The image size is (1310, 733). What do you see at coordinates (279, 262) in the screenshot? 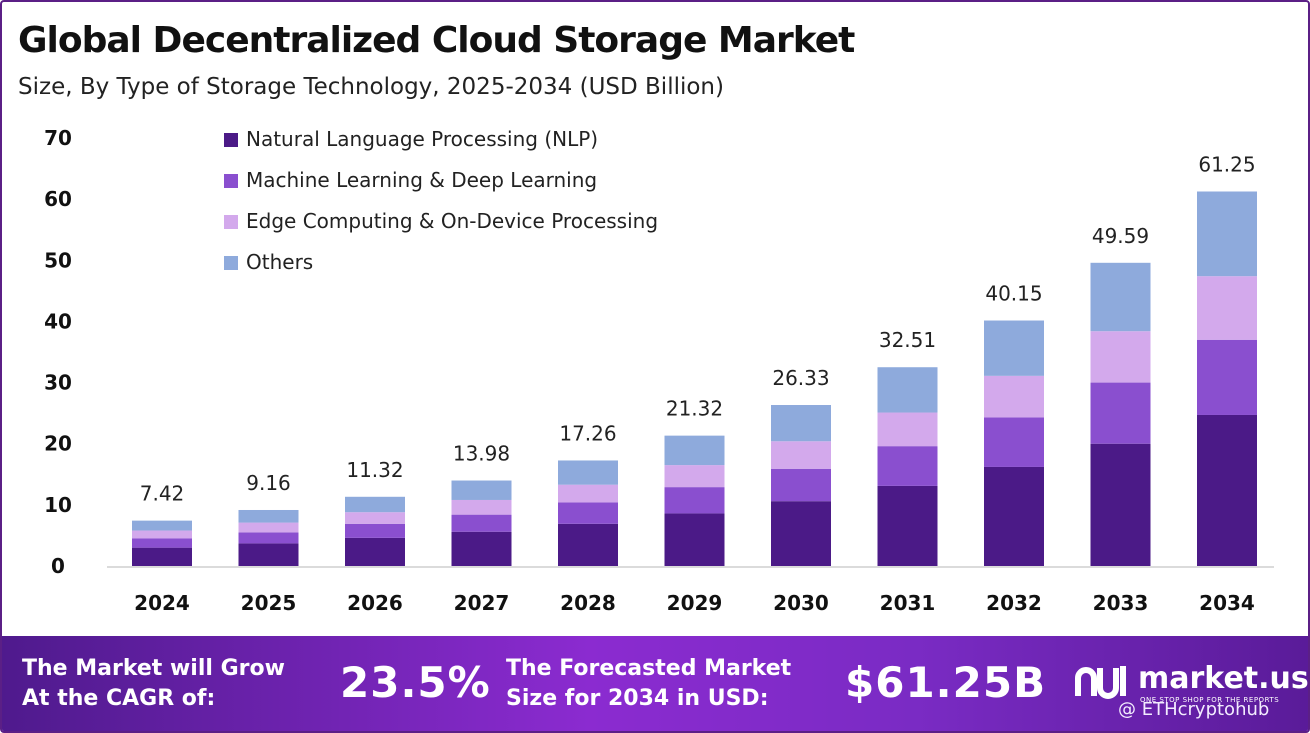
I see `legend-label: Others` at bounding box center [279, 262].